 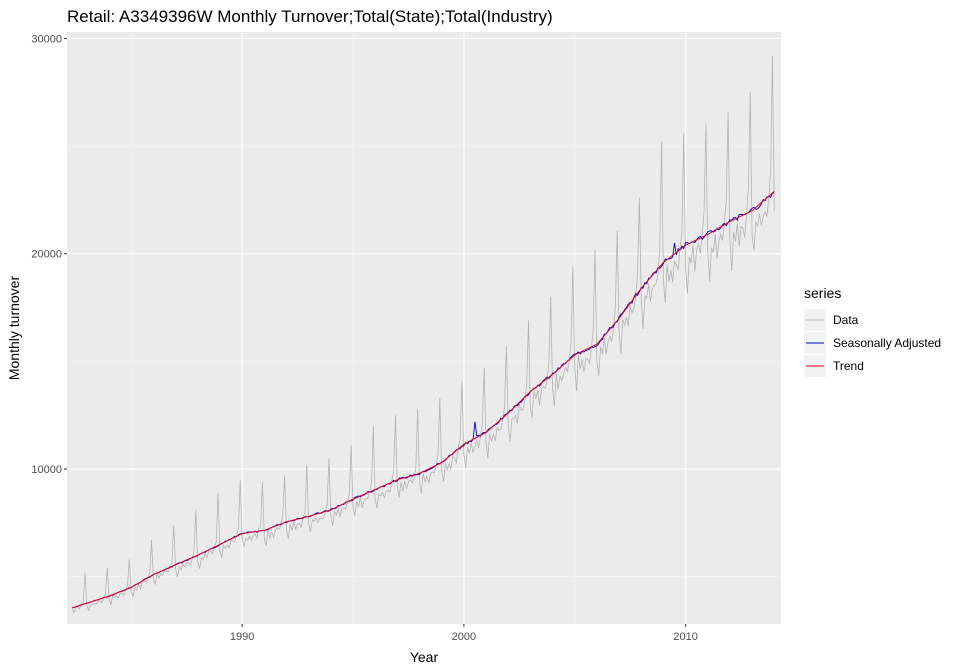 I want to click on legend-item-seasonally-adjusted: Seasonally Adjusted, so click(x=872, y=343).